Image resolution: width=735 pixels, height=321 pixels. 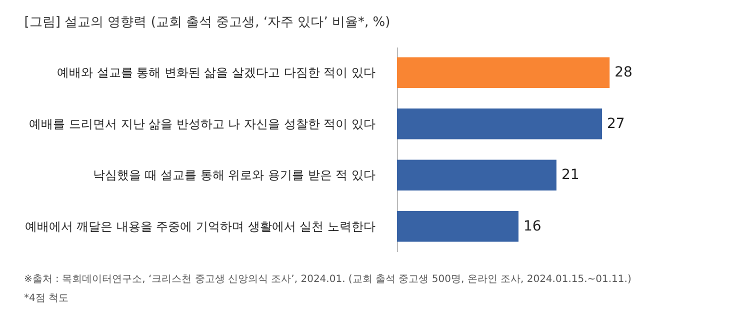 What do you see at coordinates (532, 226) in the screenshot?
I see `data-label: 16` at bounding box center [532, 226].